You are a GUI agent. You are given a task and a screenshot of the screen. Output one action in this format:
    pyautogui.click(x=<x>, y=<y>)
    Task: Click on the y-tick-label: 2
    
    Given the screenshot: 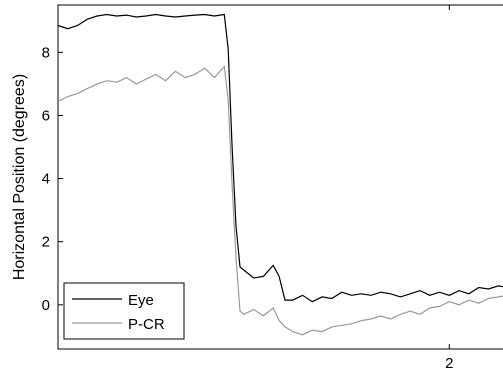 What is the action you would take?
    pyautogui.click(x=46, y=242)
    